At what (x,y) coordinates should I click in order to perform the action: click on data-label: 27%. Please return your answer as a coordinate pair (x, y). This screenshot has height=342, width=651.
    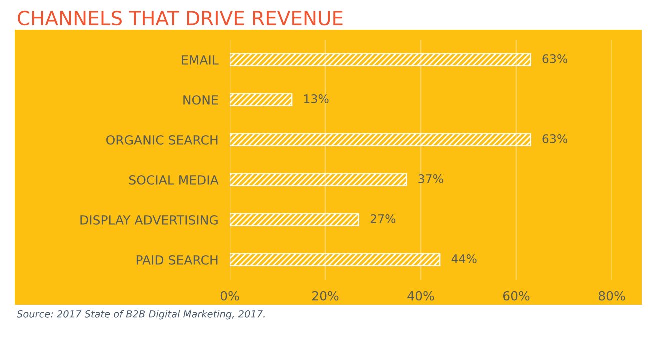
    Looking at the image, I should click on (383, 219).